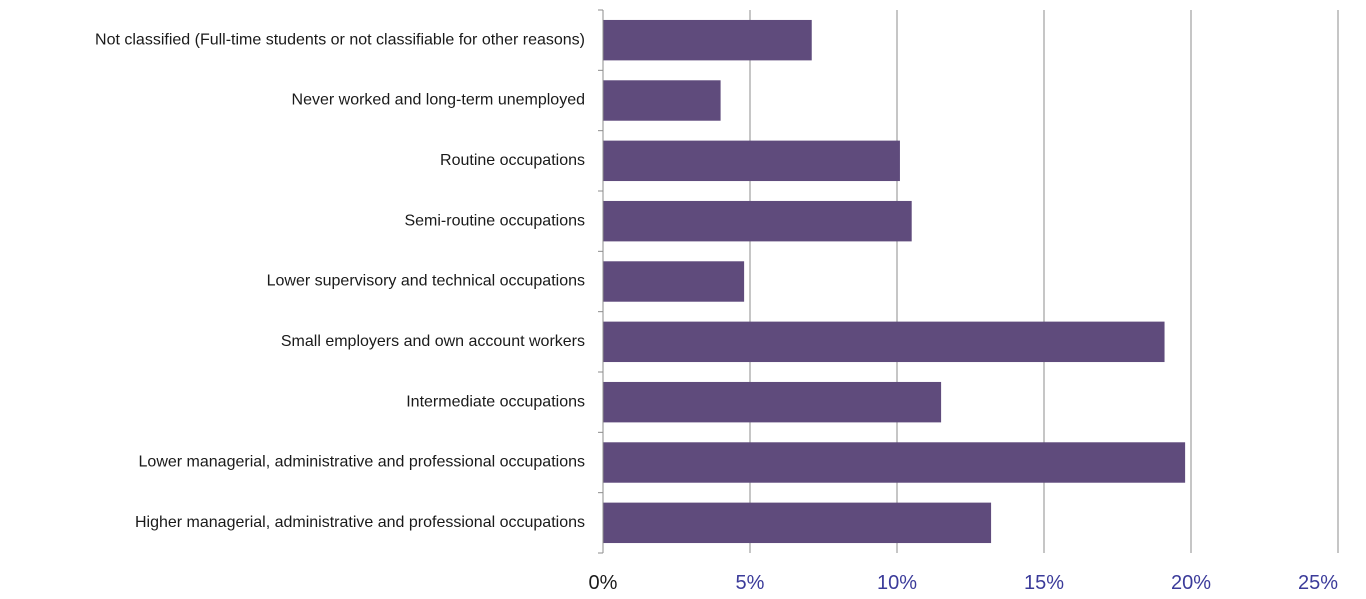 This screenshot has width=1366, height=599. I want to click on category-label-5: Small employers and own account workers, so click(433, 341).